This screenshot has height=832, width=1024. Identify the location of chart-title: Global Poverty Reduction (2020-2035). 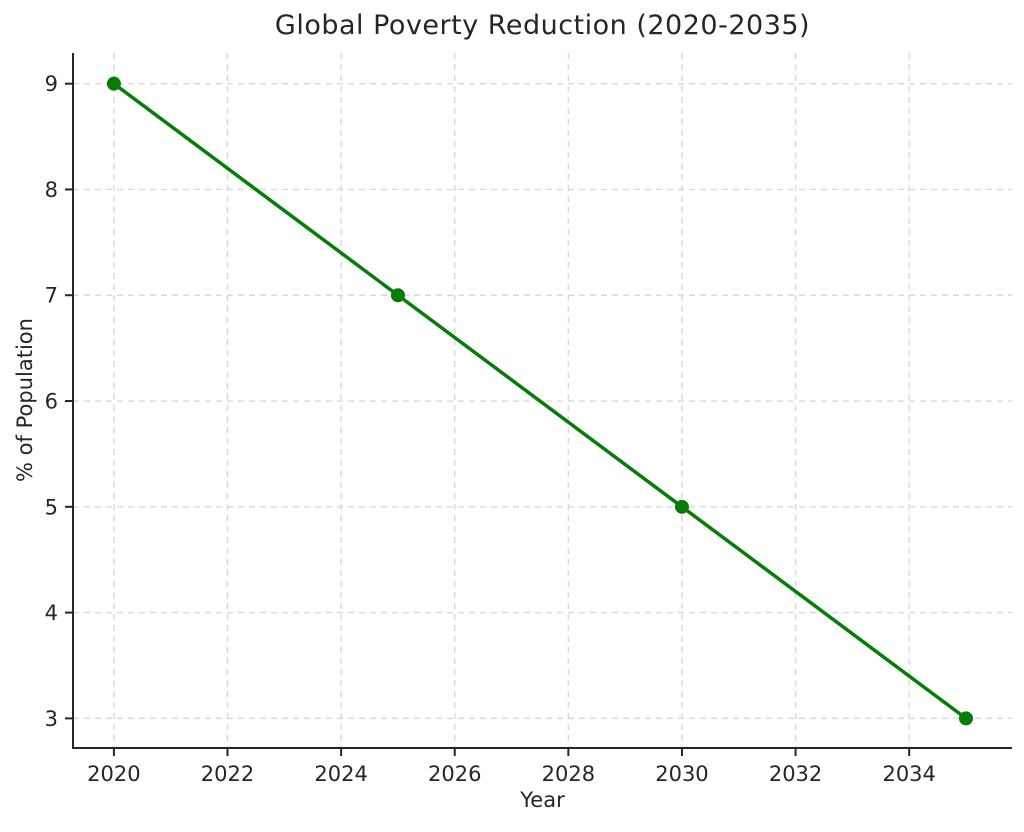
(542, 25).